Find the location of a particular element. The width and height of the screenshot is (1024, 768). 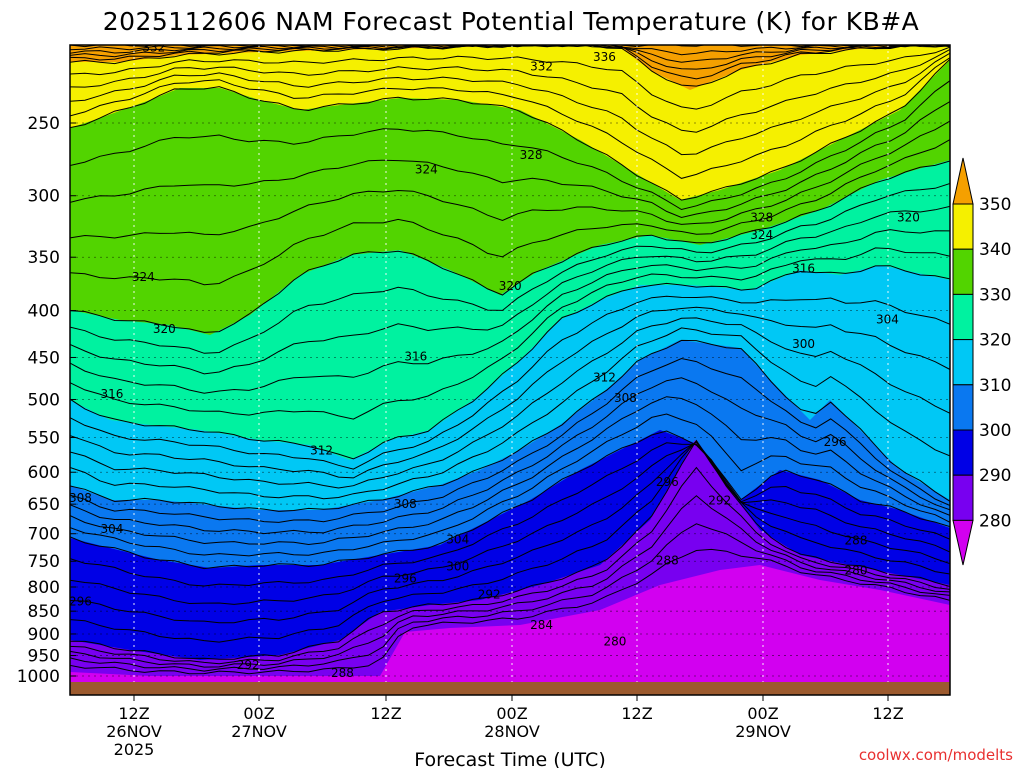

y-tick-label: 500 is located at coordinates (44, 401).